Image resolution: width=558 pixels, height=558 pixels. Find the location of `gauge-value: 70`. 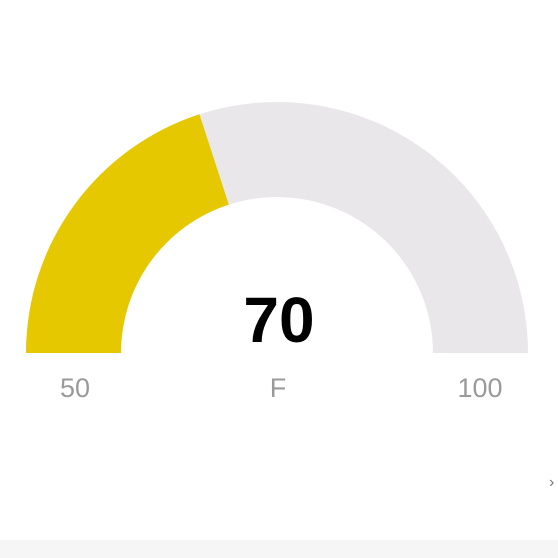

gauge-value: 70 is located at coordinates (279, 320).